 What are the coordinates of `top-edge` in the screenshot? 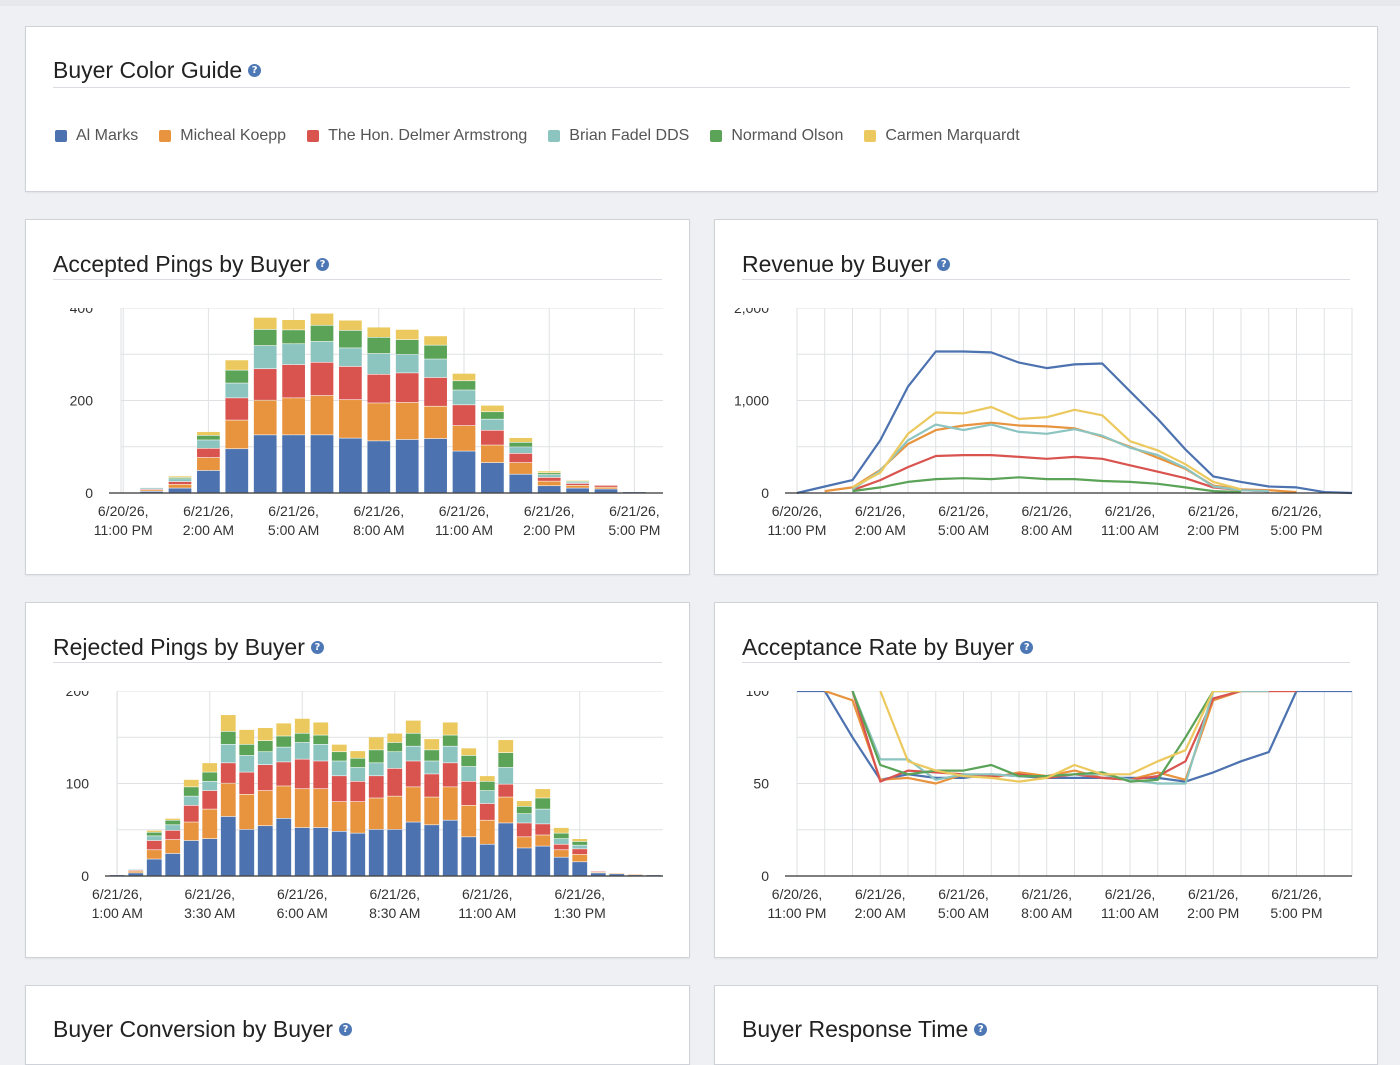 It's located at (700, 3).